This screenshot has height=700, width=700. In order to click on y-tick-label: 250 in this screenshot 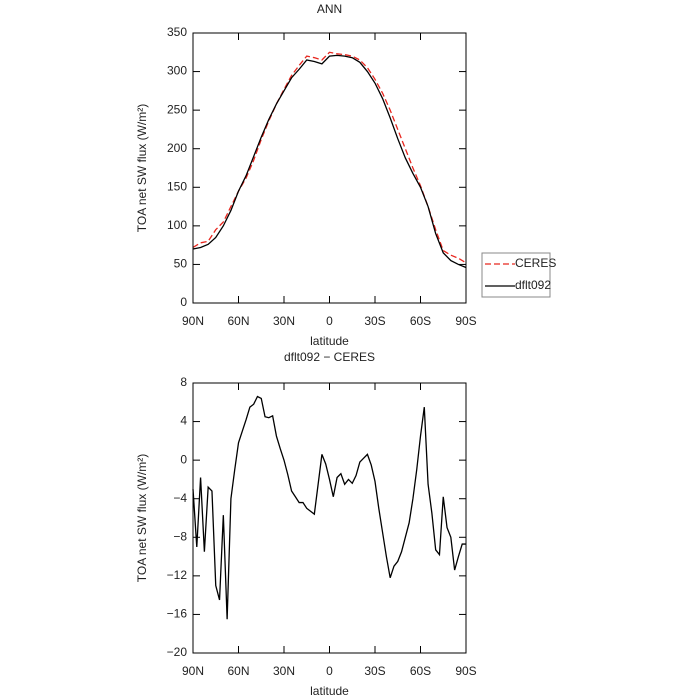, I will do `click(177, 109)`.